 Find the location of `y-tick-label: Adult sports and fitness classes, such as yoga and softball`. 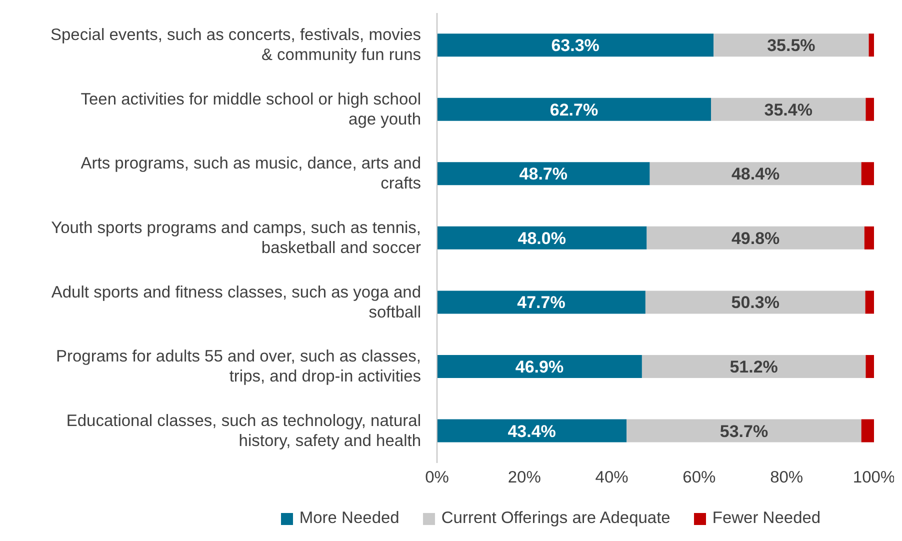

y-tick-label: Adult sports and fitness classes, such as yoga and softball is located at coordinates (236, 302).